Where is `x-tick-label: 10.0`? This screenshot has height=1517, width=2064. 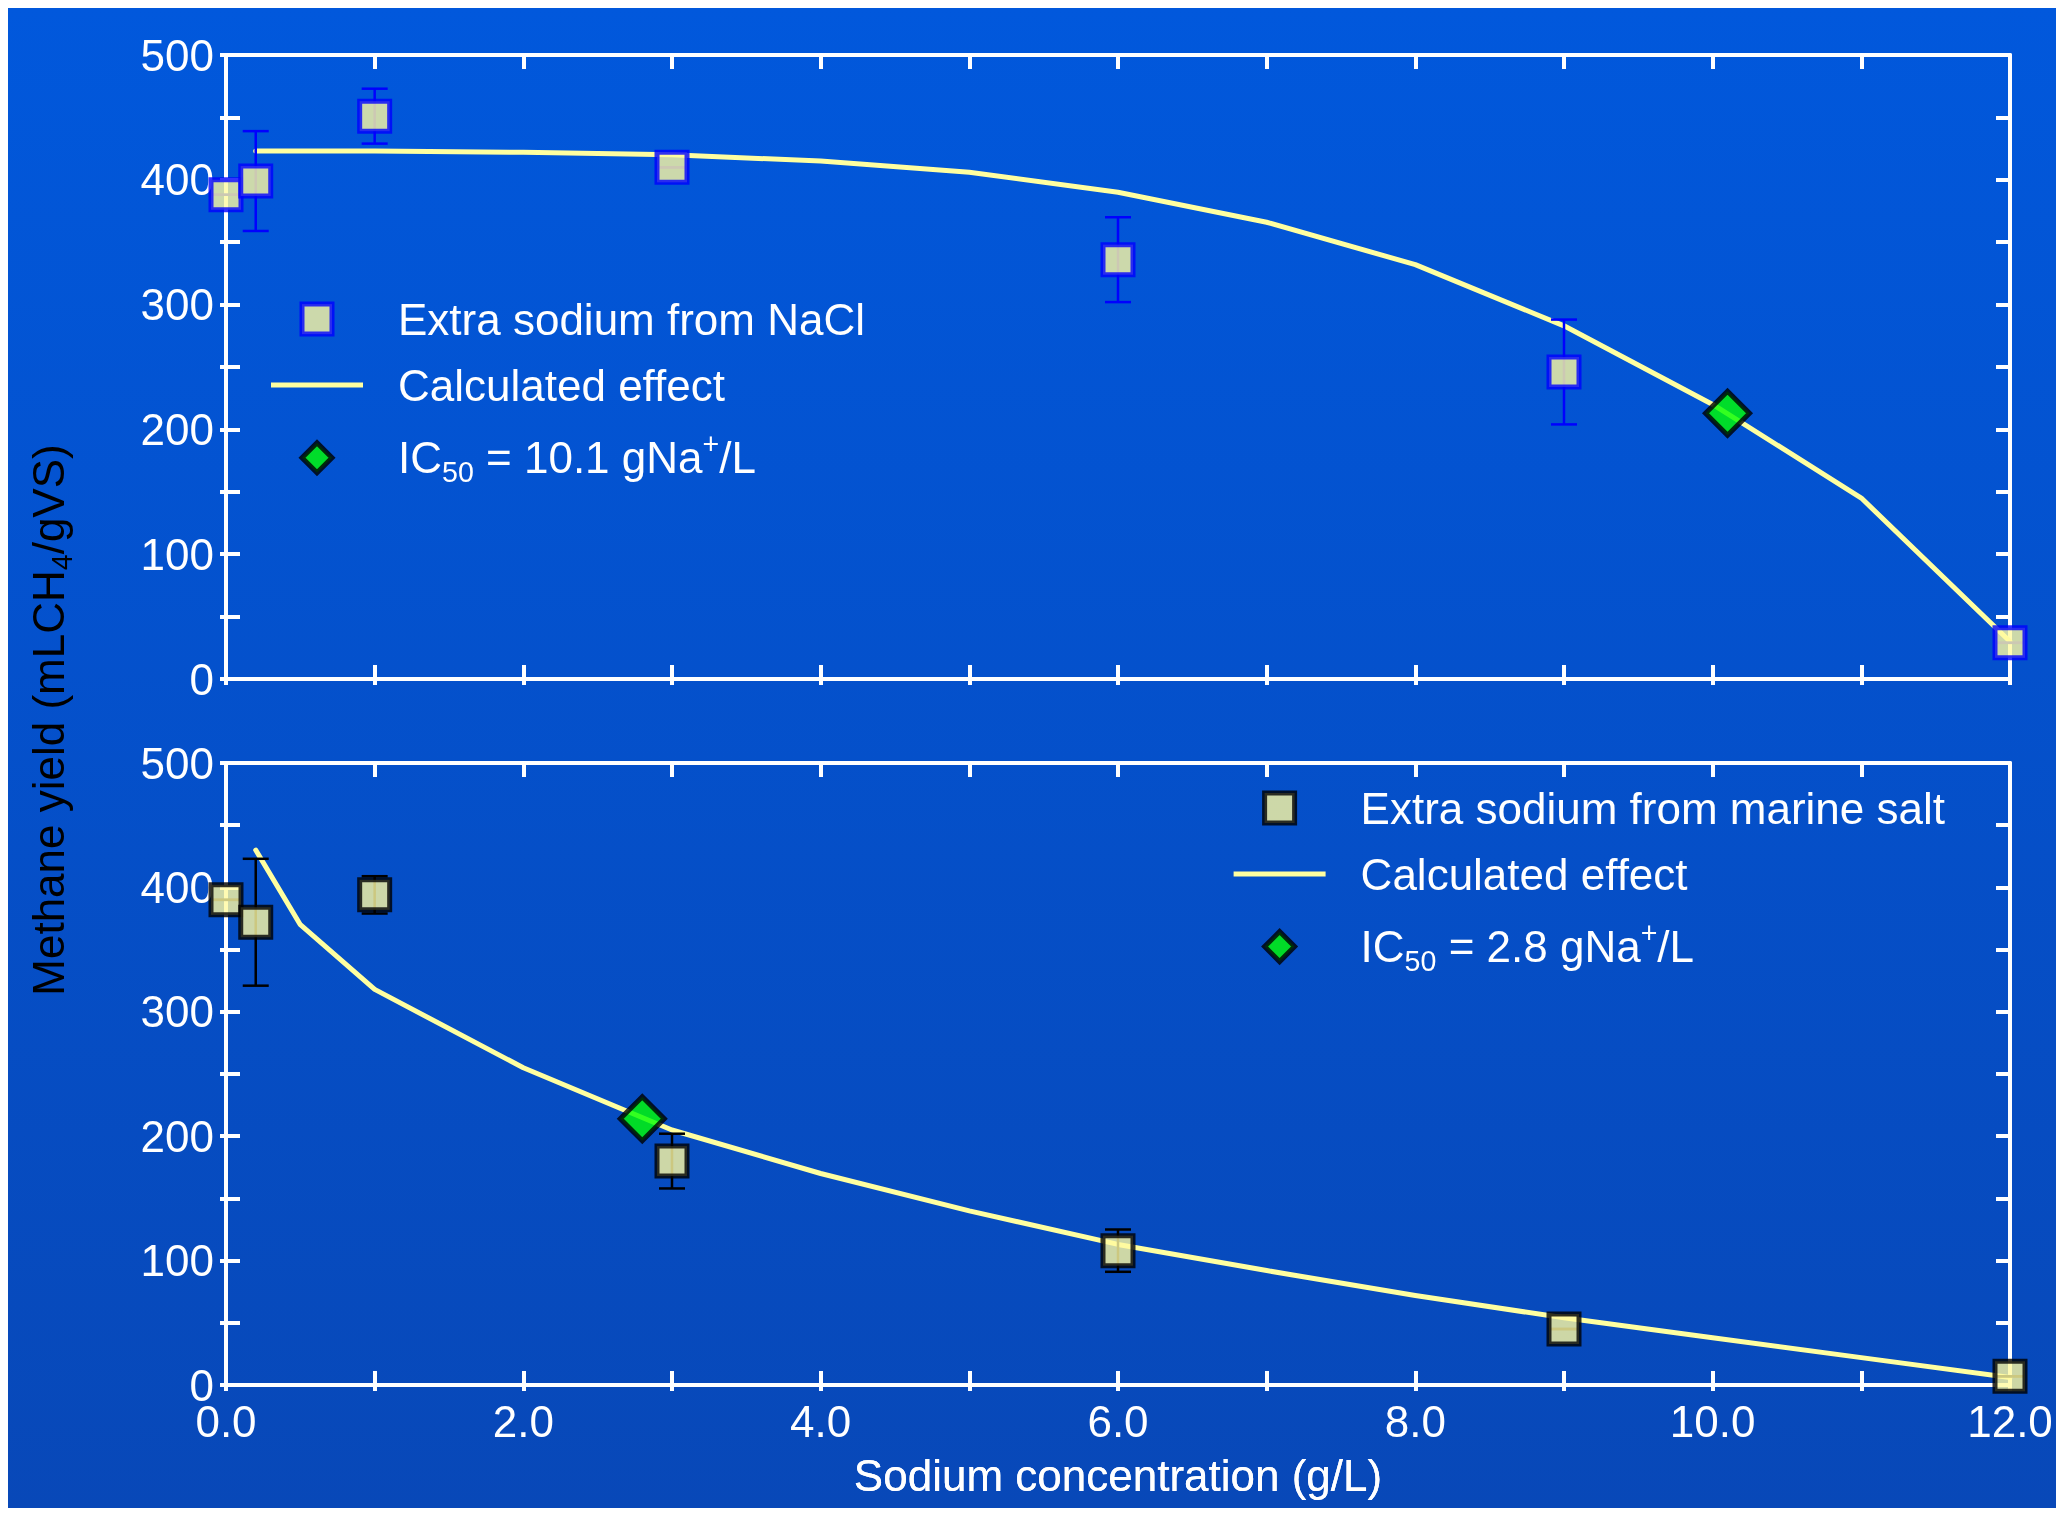
x-tick-label: 10.0 is located at coordinates (1712, 1421).